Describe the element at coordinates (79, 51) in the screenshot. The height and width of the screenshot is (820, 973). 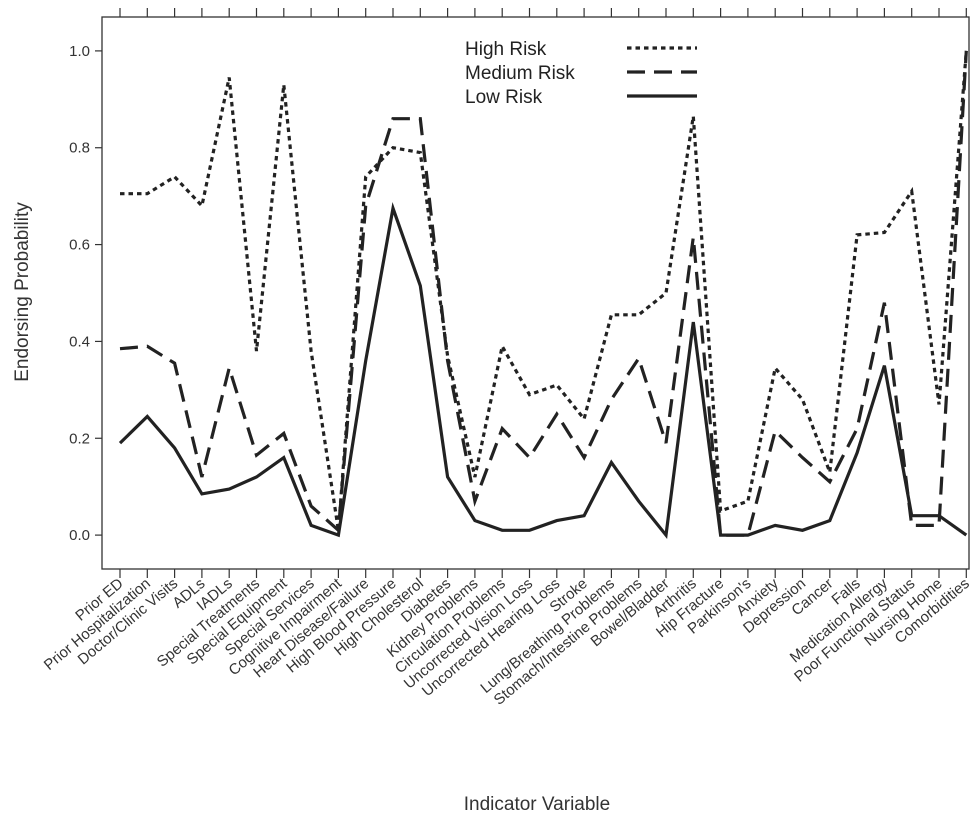
I see `y-tick-label: 1.0` at that location.